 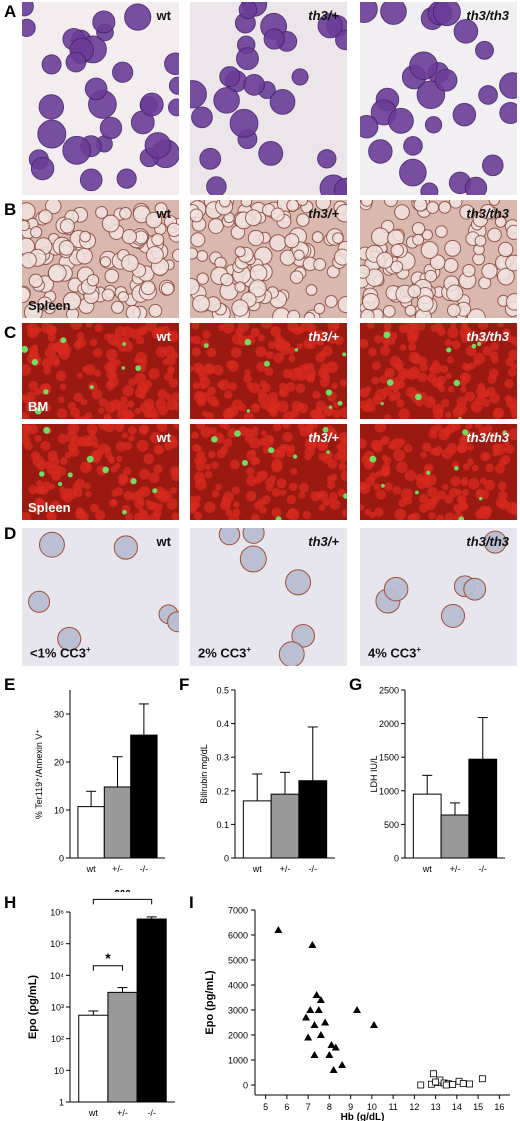 What do you see at coordinates (57, 944) in the screenshot?
I see `y-tick-label: 10⁵` at bounding box center [57, 944].